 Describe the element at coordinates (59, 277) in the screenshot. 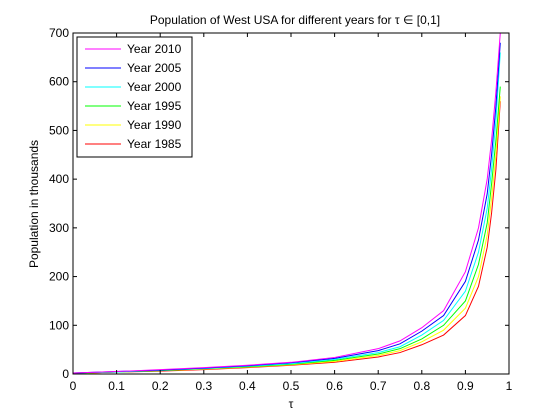

I see `y-tick-label: 200` at that location.